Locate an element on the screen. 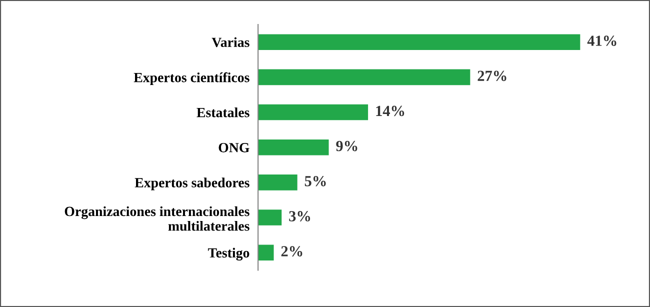 Image resolution: width=650 pixels, height=307 pixels. data-label: 2% is located at coordinates (291, 251).